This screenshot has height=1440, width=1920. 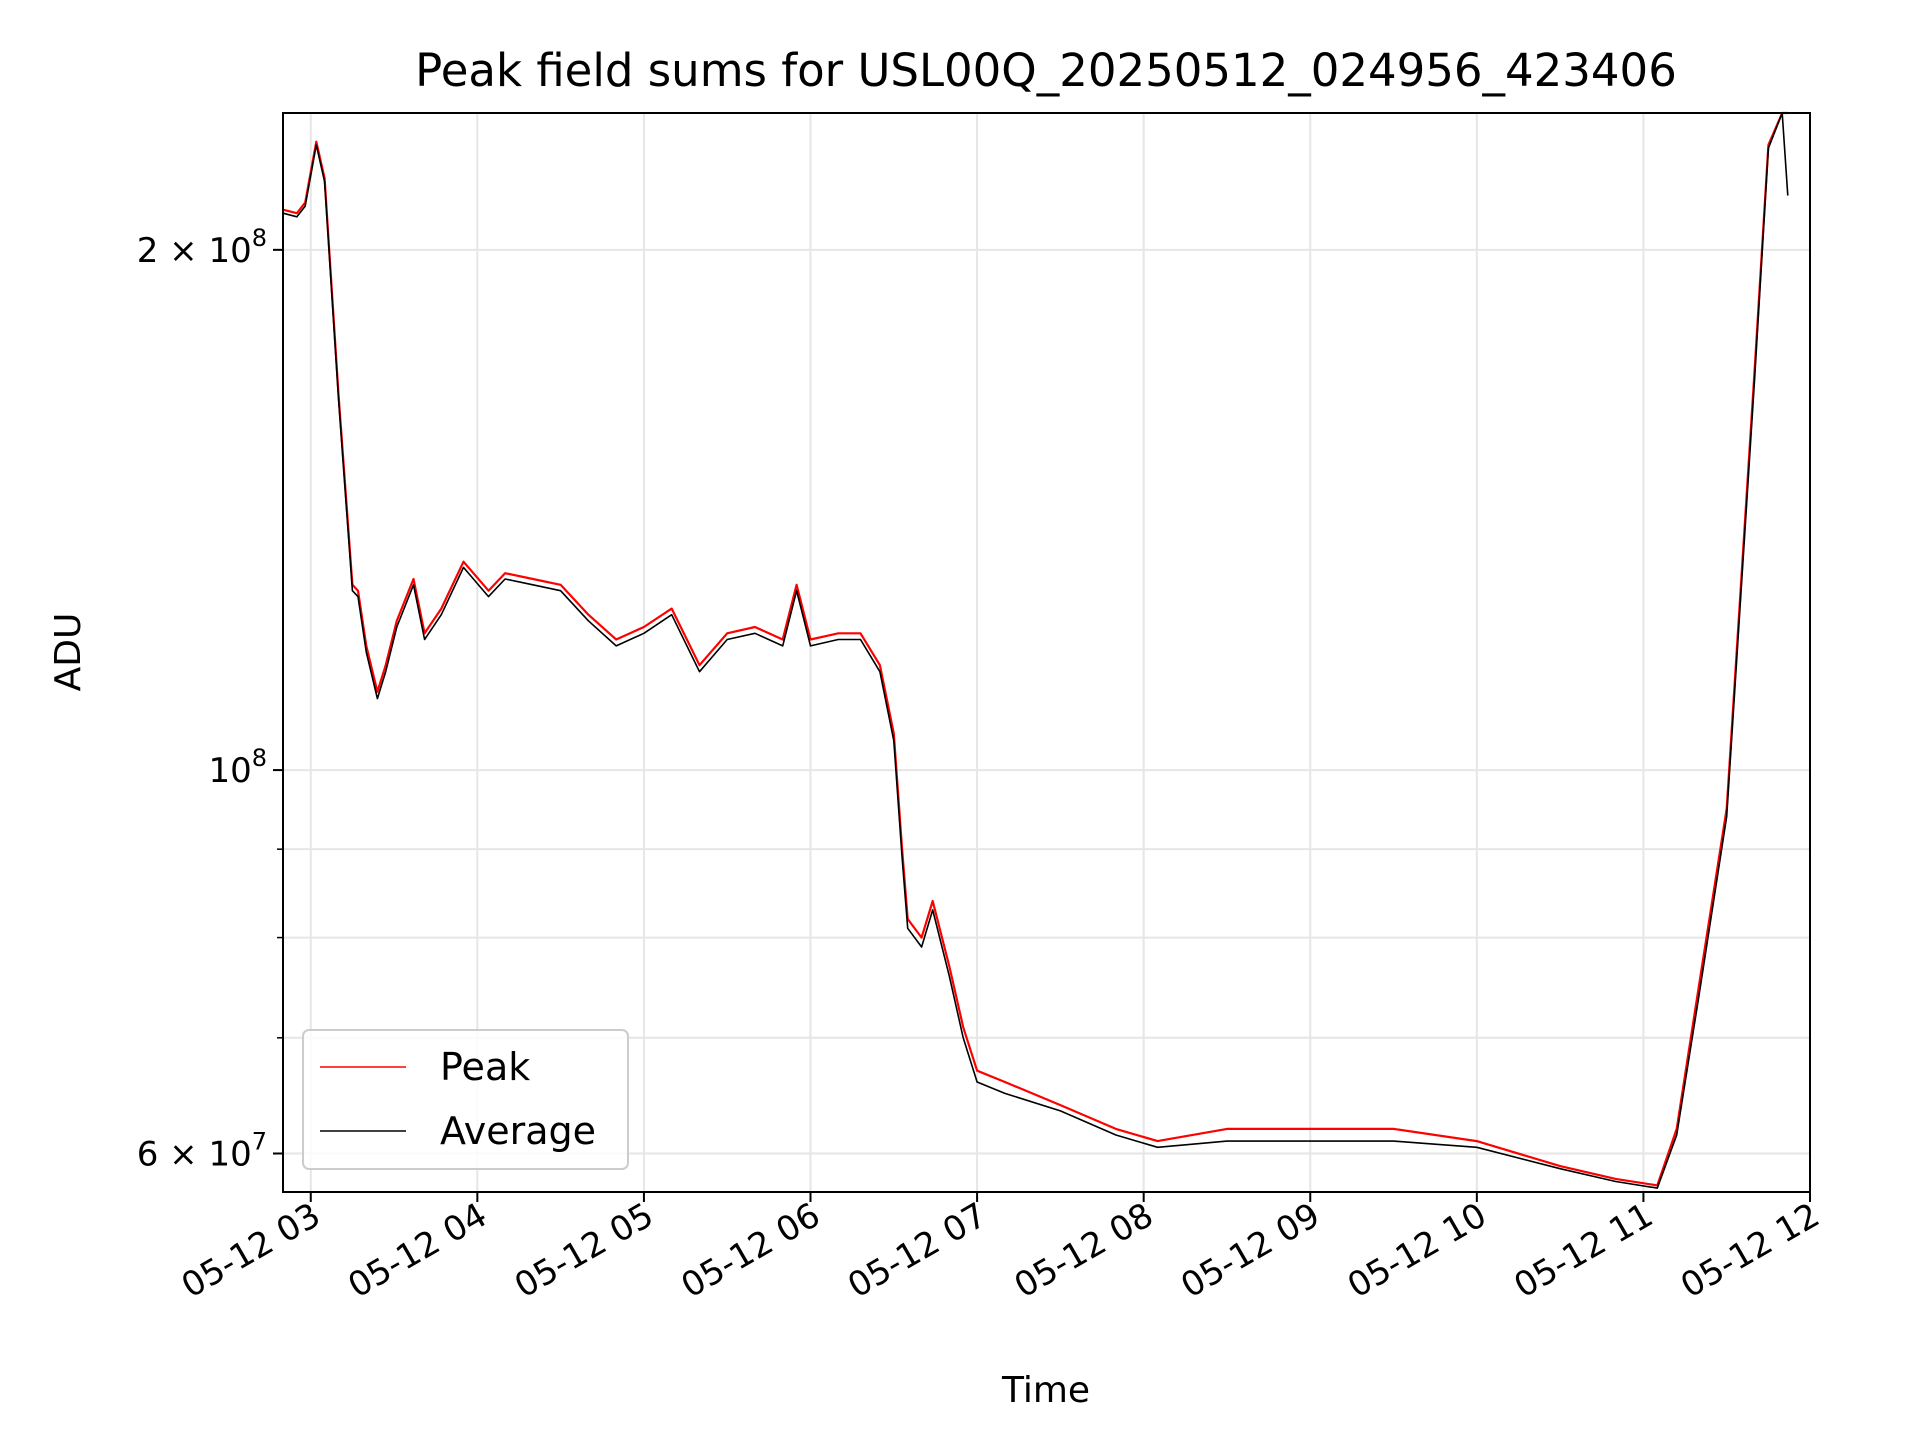 What do you see at coordinates (518, 1131) in the screenshot?
I see `legend-label-average: Average` at bounding box center [518, 1131].